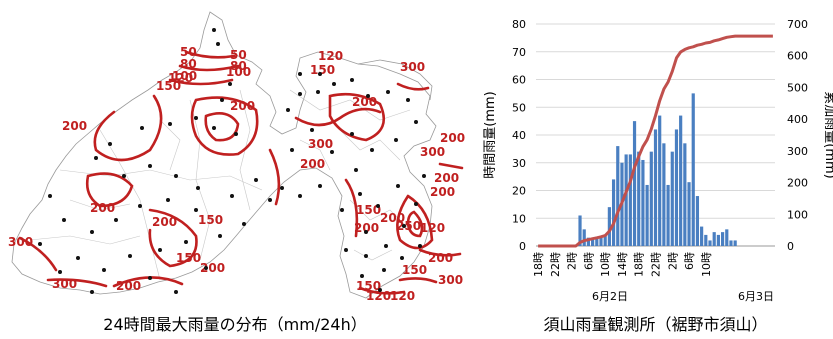  Describe the element at coordinates (797, 56) in the screenshot. I see `y2-tick-label: 600` at that location.